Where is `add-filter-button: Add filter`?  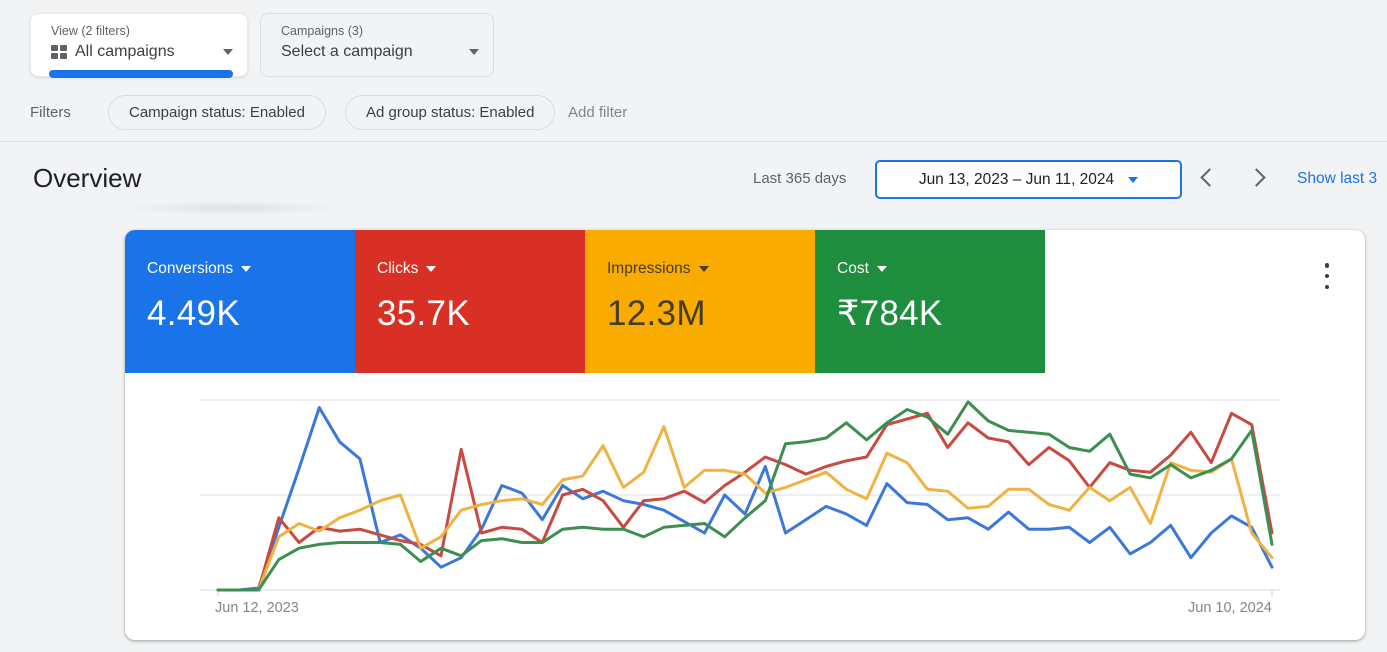
add-filter-button: Add filter is located at coordinates (598, 112).